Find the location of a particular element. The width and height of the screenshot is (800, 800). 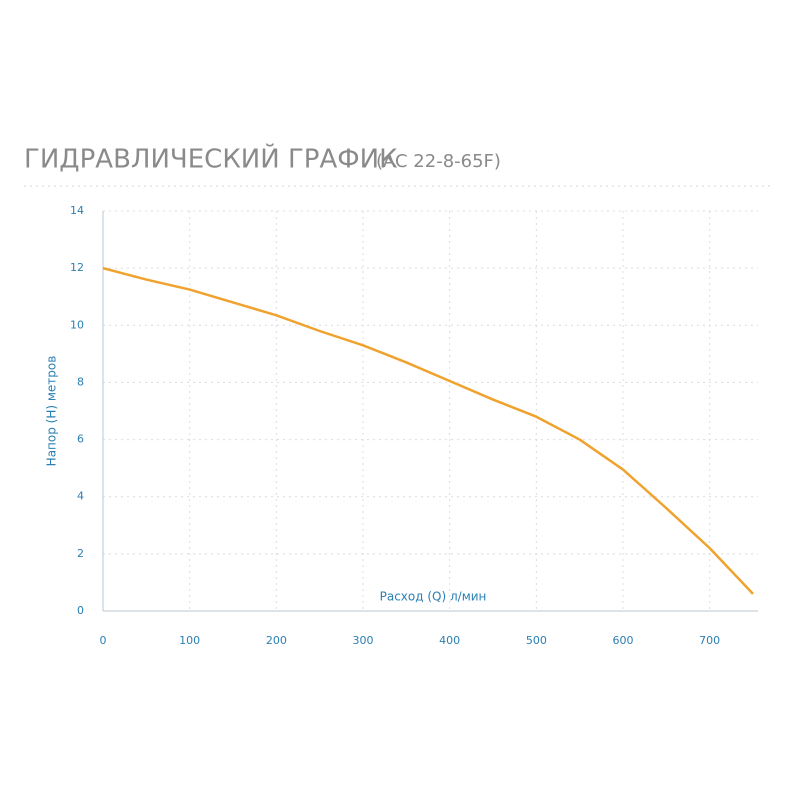

x-tick-label: 400 is located at coordinates (449, 640).